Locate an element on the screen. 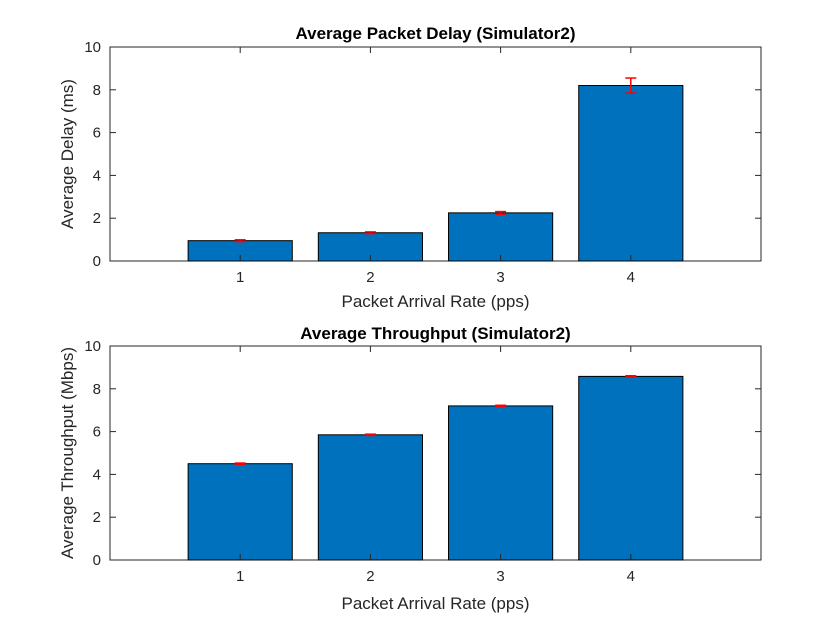  delay-x-axis-label: Packet Arrival Rate (pps) is located at coordinates (435, 301).